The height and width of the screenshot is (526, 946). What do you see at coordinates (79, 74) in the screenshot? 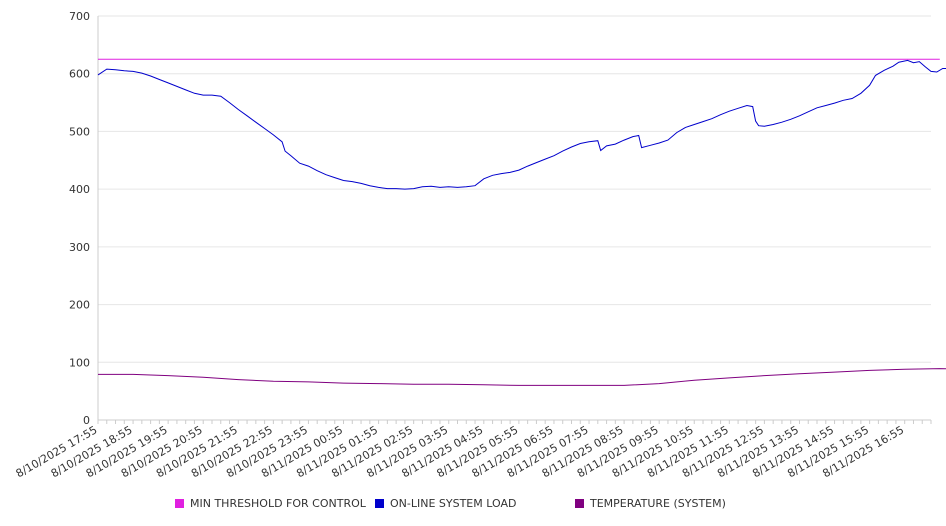
I see `y-tick-label: 600` at bounding box center [79, 74].